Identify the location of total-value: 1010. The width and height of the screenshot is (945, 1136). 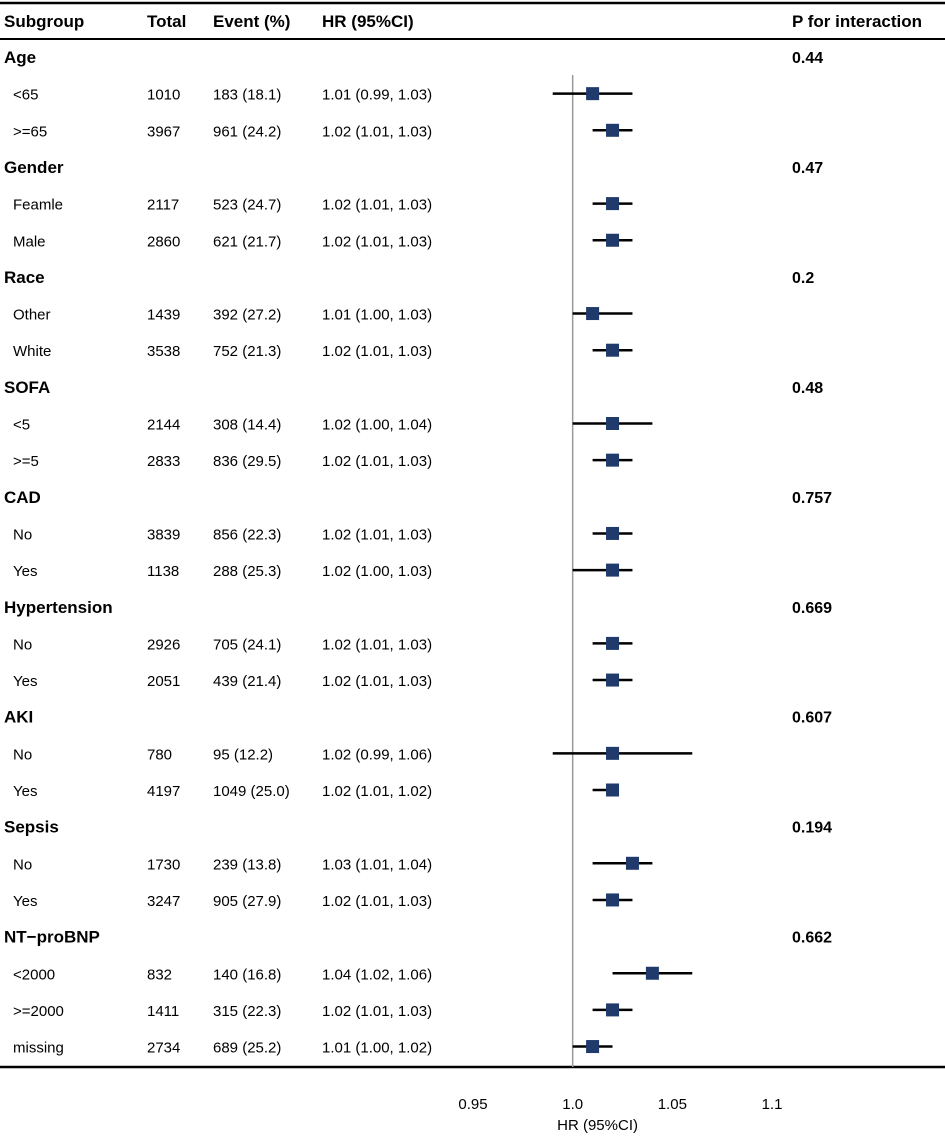
(163, 95).